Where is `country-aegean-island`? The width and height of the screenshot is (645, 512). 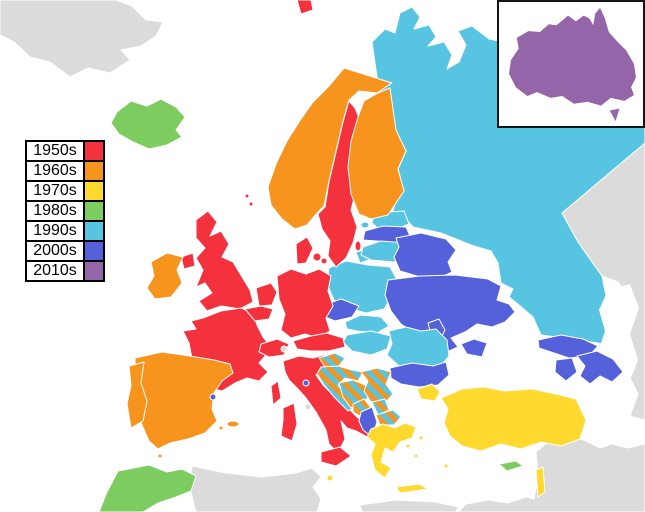
country-aegean-island is located at coordinates (408, 446).